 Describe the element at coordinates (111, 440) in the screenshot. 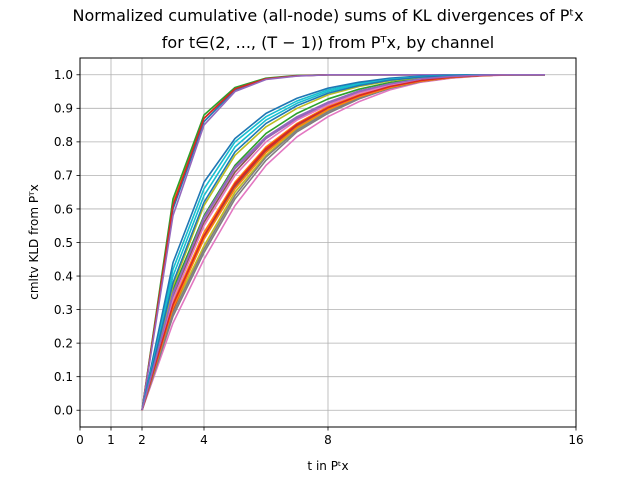

I see `x-tick-label: 1` at that location.